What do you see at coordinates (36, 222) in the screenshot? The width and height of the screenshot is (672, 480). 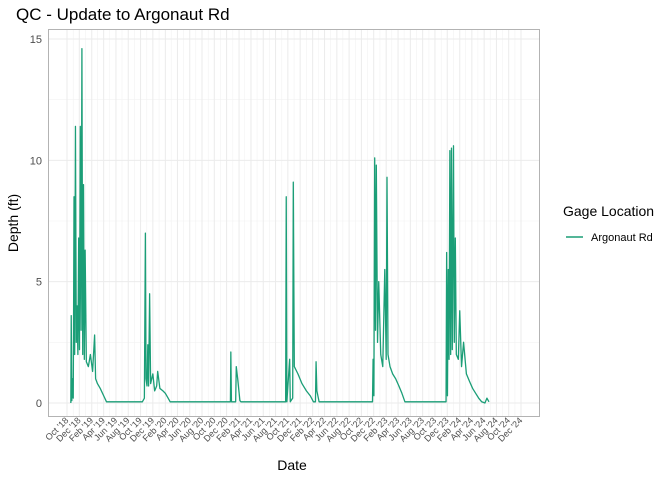 I see `y-axis-ticks: 0 5 10 15` at bounding box center [36, 222].